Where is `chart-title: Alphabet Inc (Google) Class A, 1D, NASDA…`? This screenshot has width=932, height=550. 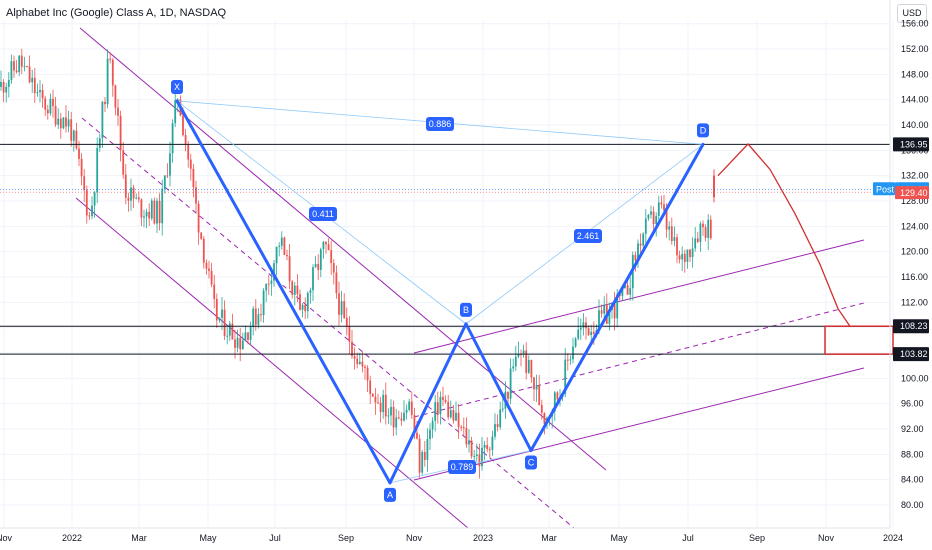 chart-title: Alphabet Inc (Google) Class A, 1D, NASDA… is located at coordinates (116, 13).